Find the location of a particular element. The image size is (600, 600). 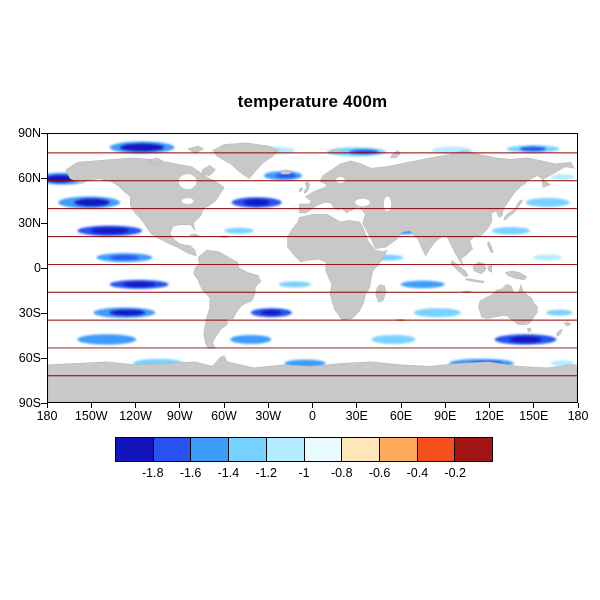

y-tick-label: 30S is located at coordinates (29, 313).